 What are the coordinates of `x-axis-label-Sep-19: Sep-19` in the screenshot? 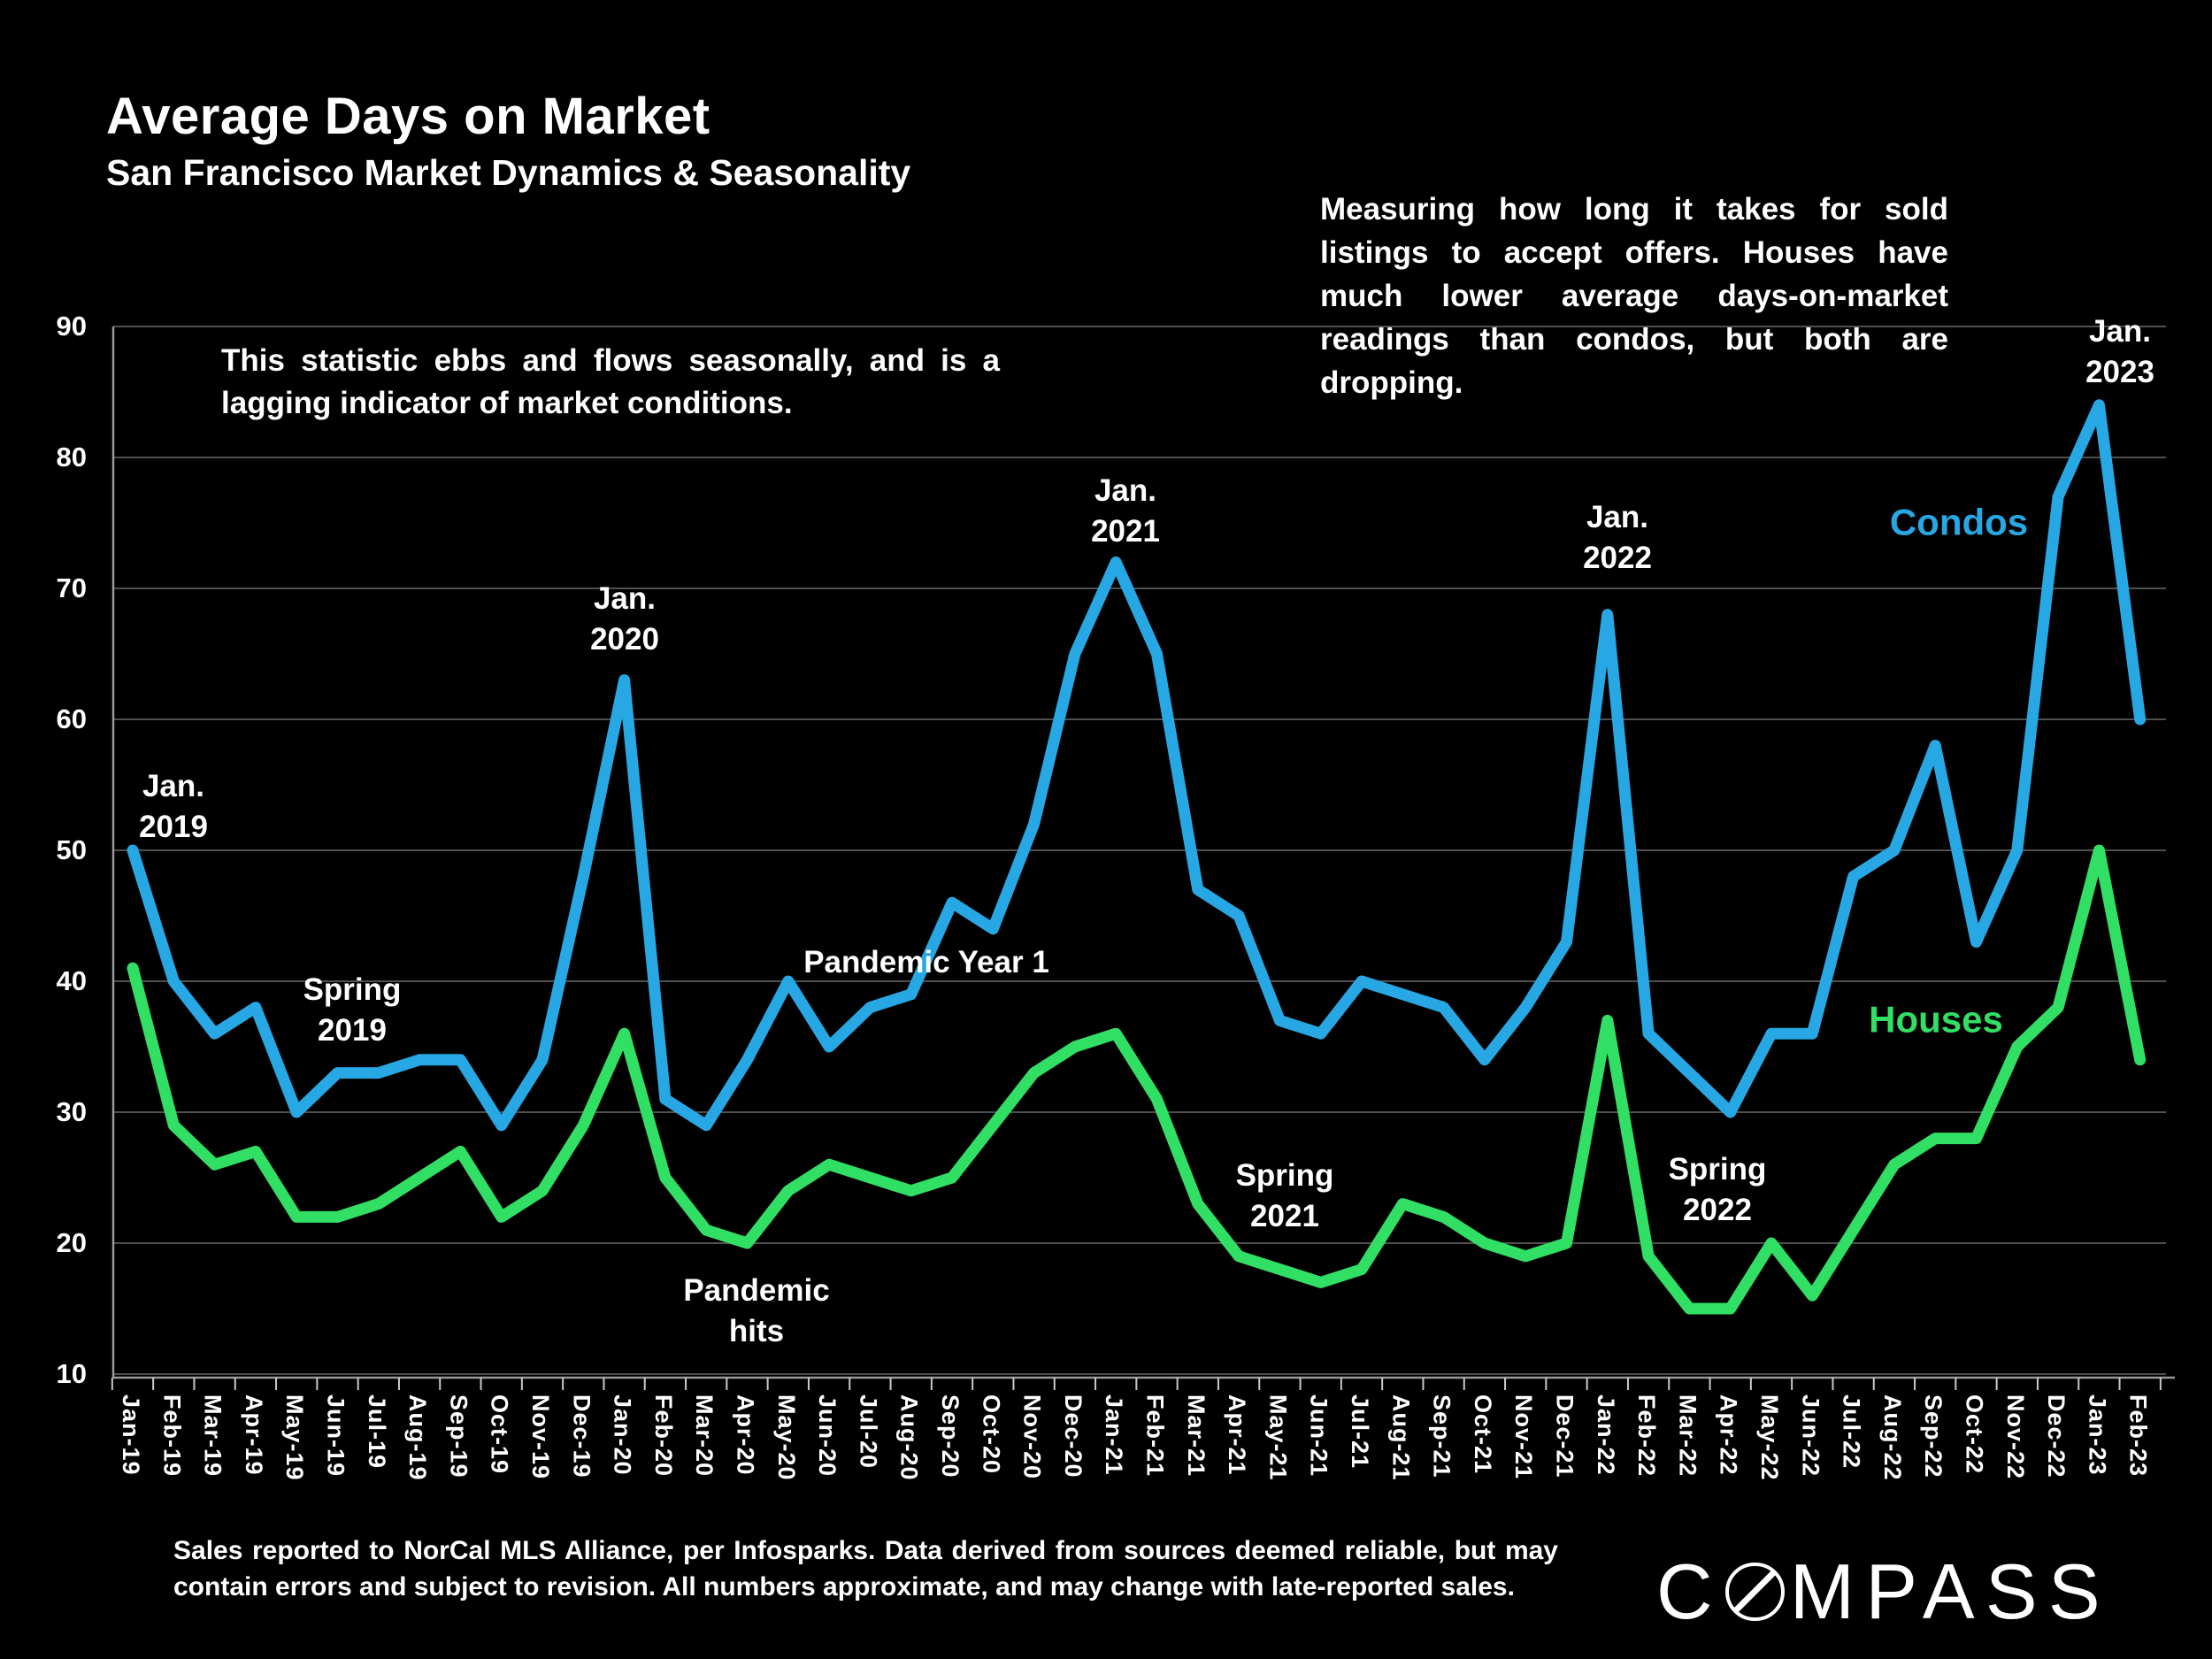 It's located at (459, 1437).